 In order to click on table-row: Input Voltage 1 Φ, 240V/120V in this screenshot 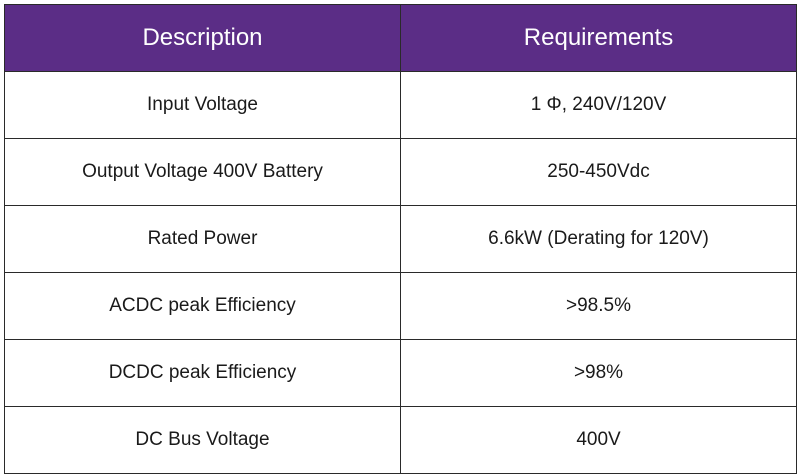, I will do `click(400, 105)`.